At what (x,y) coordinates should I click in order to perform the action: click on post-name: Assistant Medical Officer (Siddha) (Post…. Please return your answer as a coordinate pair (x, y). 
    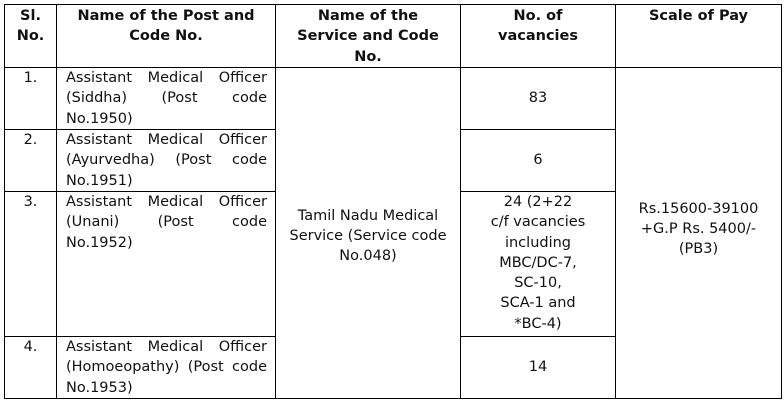
    Looking at the image, I should click on (166, 98).